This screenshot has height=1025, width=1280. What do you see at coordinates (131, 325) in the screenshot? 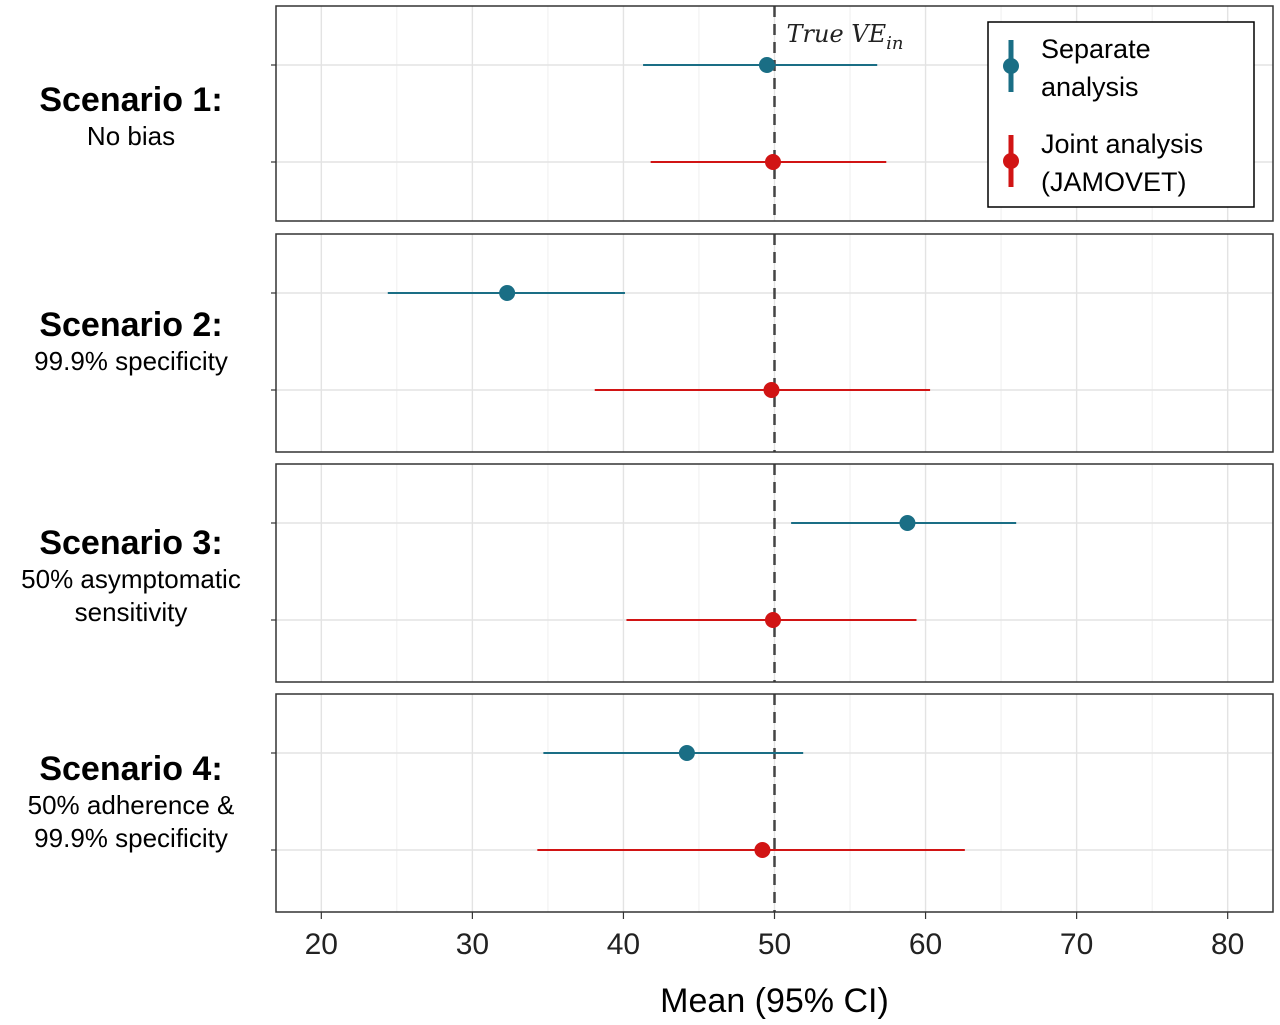
I see `panel-title: Scenario 2:` at bounding box center [131, 325].